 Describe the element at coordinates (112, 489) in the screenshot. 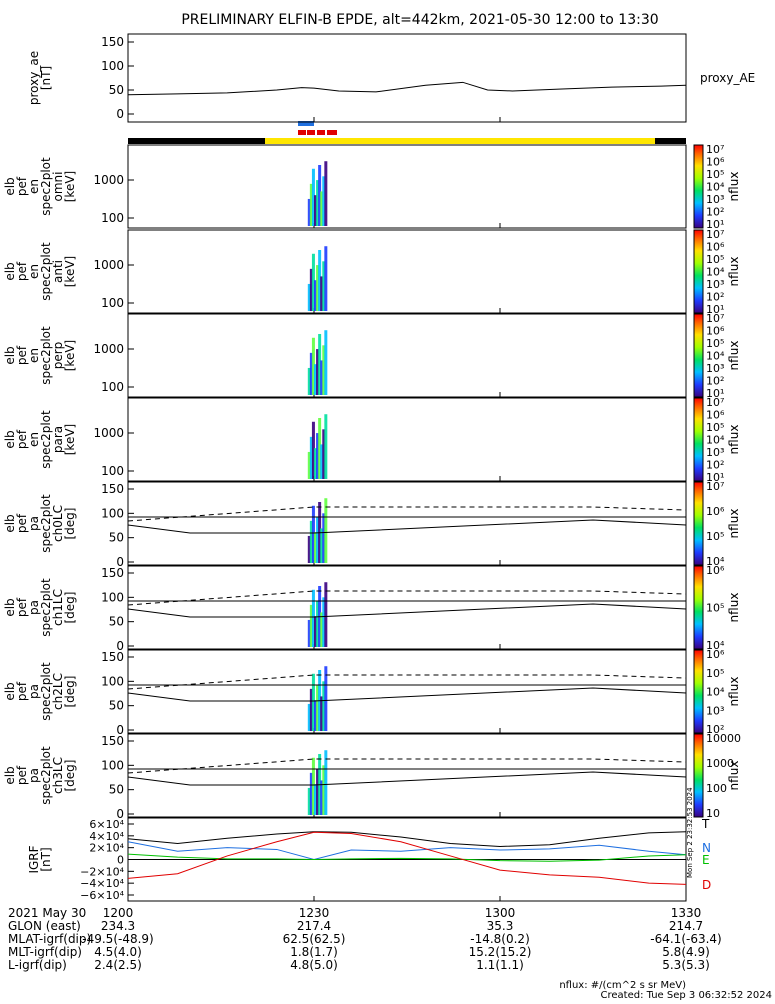

I see `y-tick-label: 150` at that location.